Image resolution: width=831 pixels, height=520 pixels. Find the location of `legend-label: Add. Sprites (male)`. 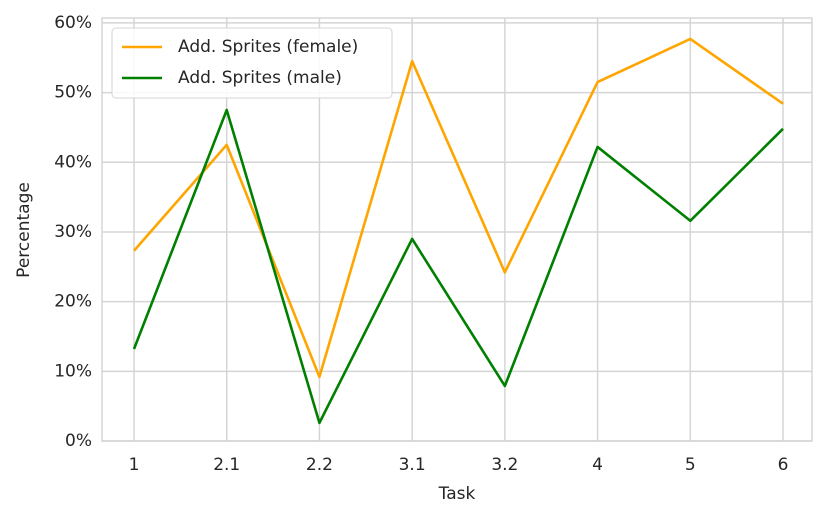

legend-label: Add. Sprites (male) is located at coordinates (260, 78).